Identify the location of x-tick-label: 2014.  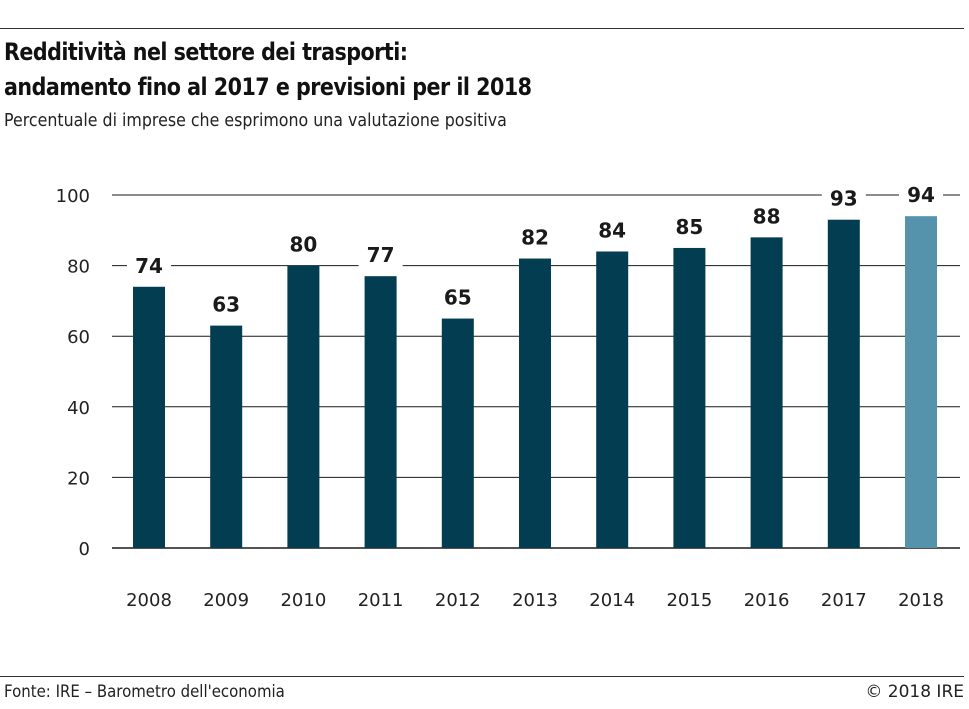
(612, 600).